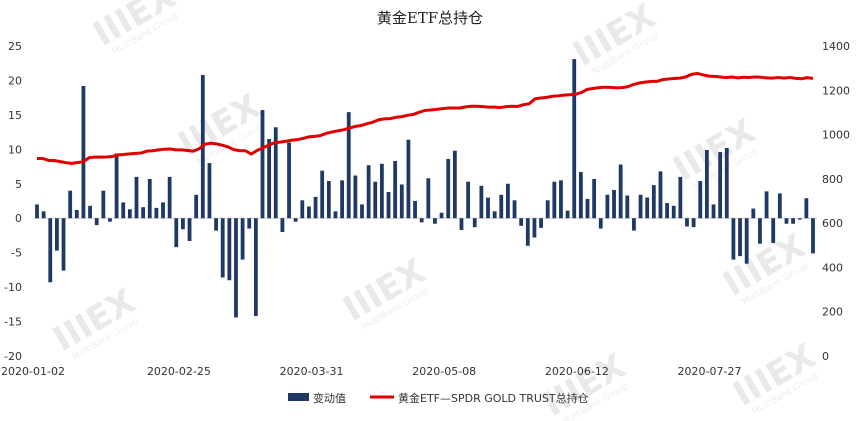  Describe the element at coordinates (18, 218) in the screenshot. I see `left-tick-label: 0` at that location.